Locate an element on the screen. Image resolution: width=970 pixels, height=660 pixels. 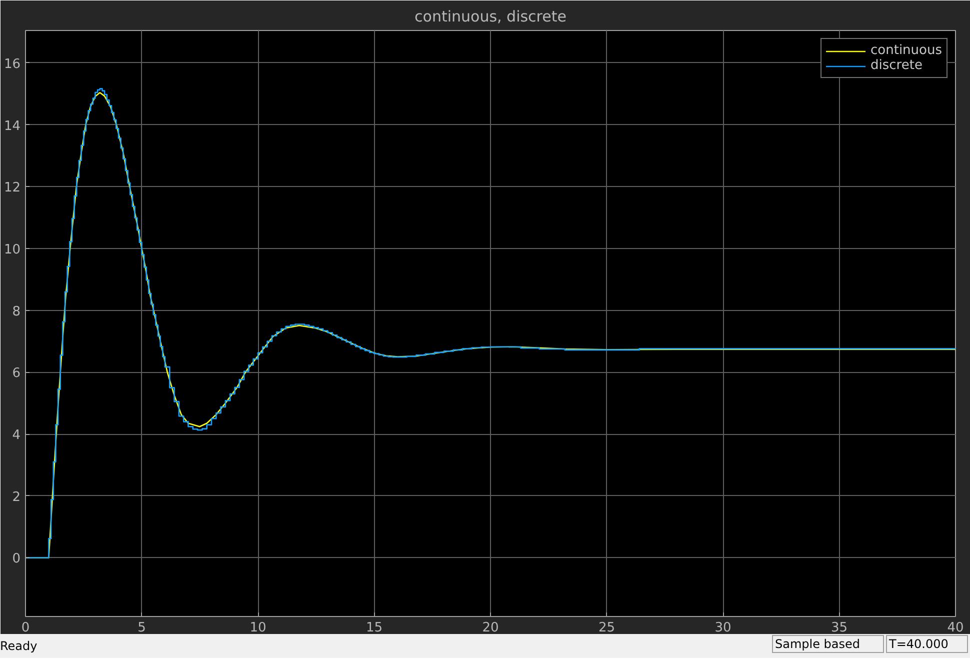
x-tick-label: 15 is located at coordinates (374, 628).